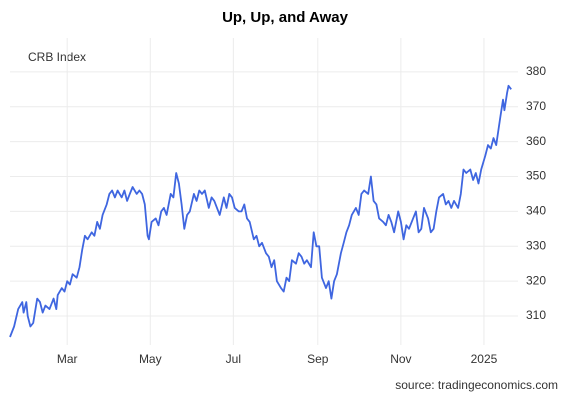 Image resolution: width=570 pixels, height=408 pixels. What do you see at coordinates (400, 359) in the screenshot?
I see `x-tick-label: Nov` at bounding box center [400, 359].